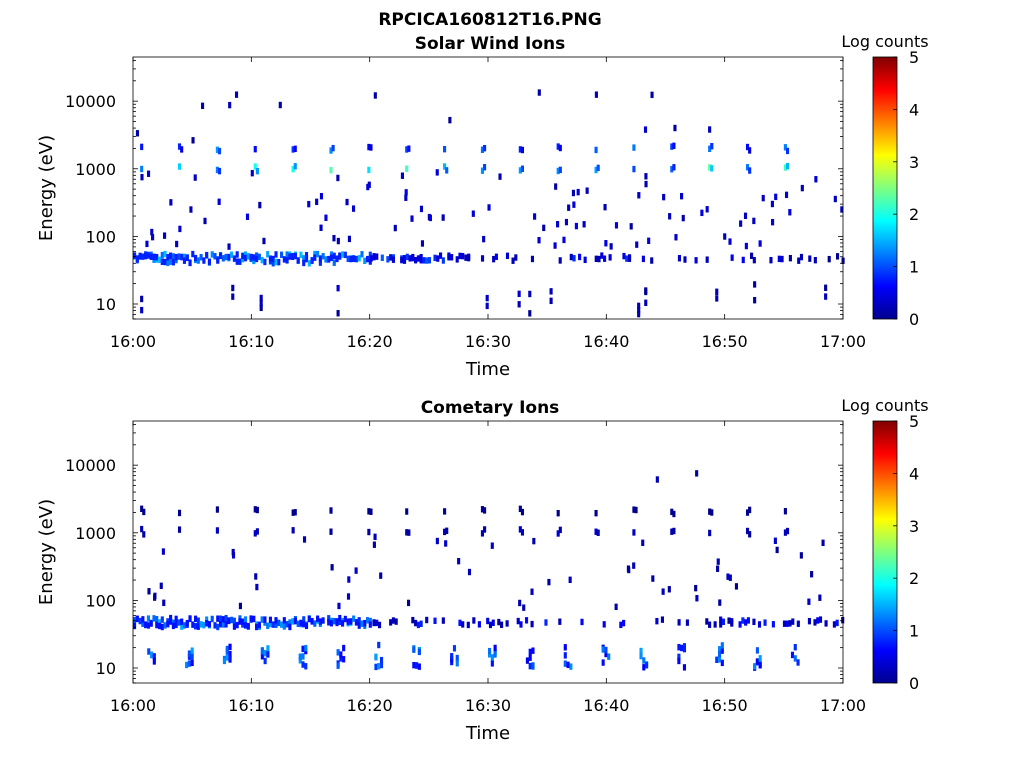  I want to click on x-tick-label: 17:00, so click(843, 341).